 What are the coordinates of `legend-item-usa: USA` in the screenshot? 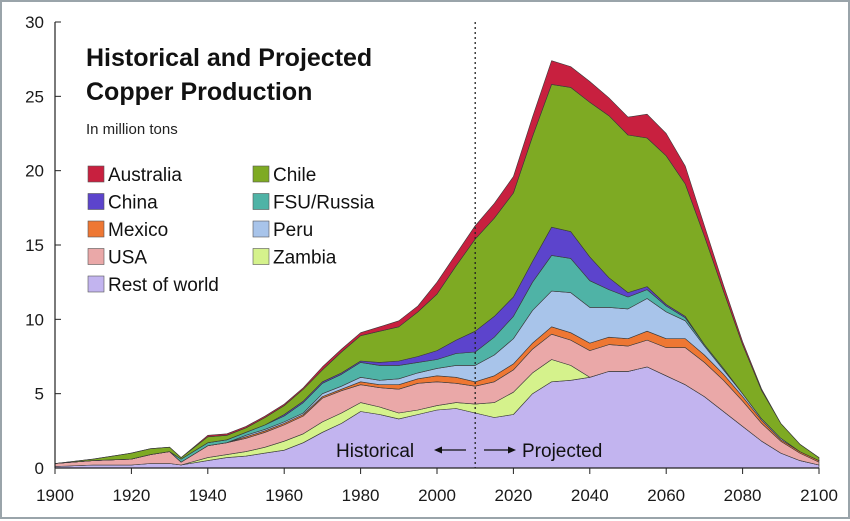 It's located at (117, 258).